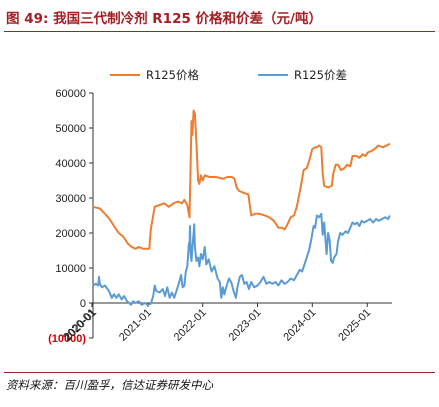 The image size is (439, 407). What do you see at coordinates (219, 31) in the screenshot?
I see `title-rule` at bounding box center [219, 31].